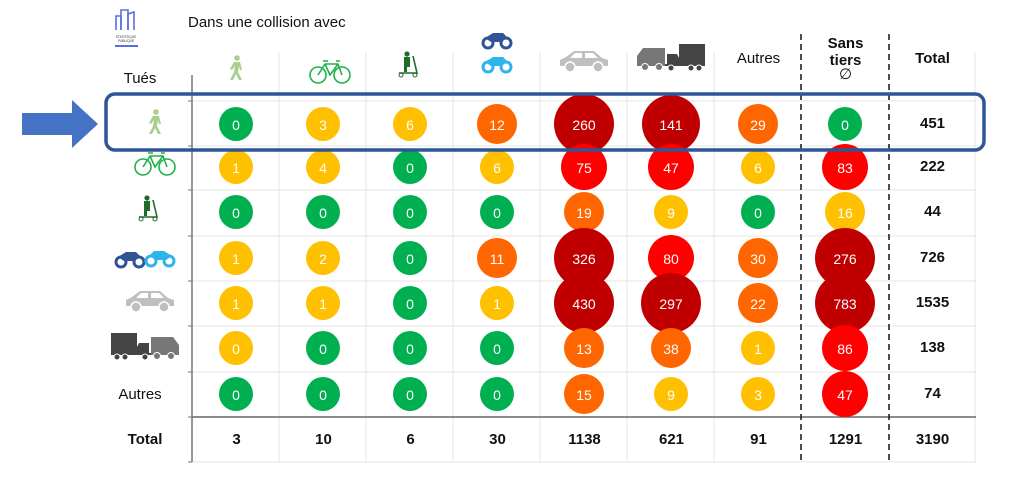 This screenshot has height=489, width=1024. I want to click on row-label-total: Total, so click(145, 439).